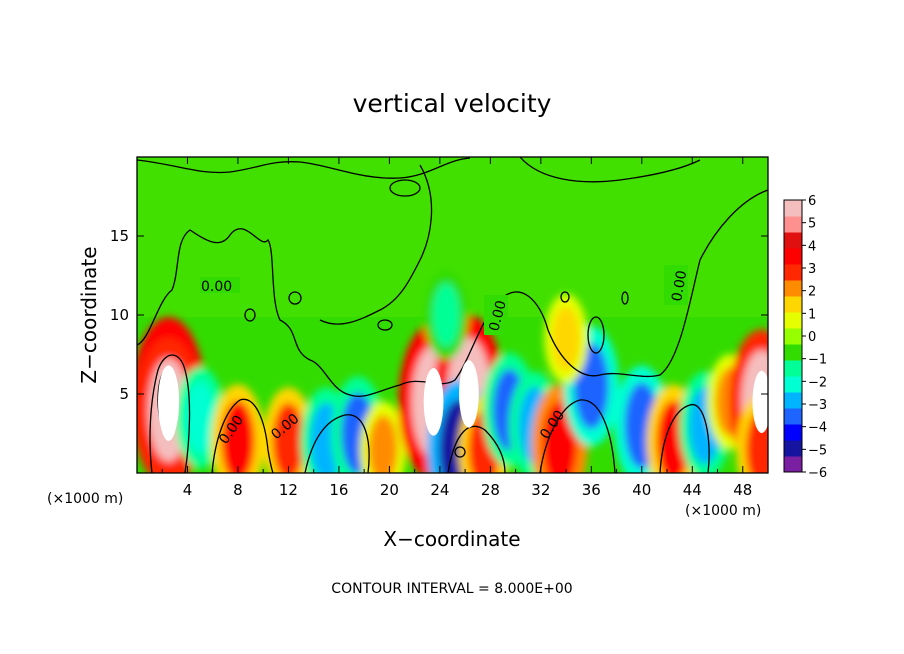 Image resolution: width=904 pixels, height=654 pixels. I want to click on x-unit-left: (×1000 m), so click(85, 499).